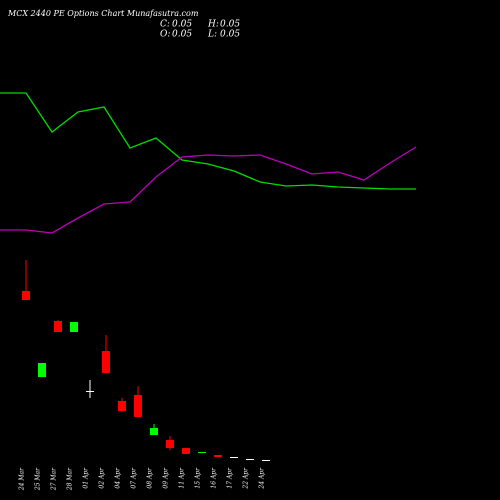  I want to click on x-tick-label: 24 Apr, so click(262, 478).